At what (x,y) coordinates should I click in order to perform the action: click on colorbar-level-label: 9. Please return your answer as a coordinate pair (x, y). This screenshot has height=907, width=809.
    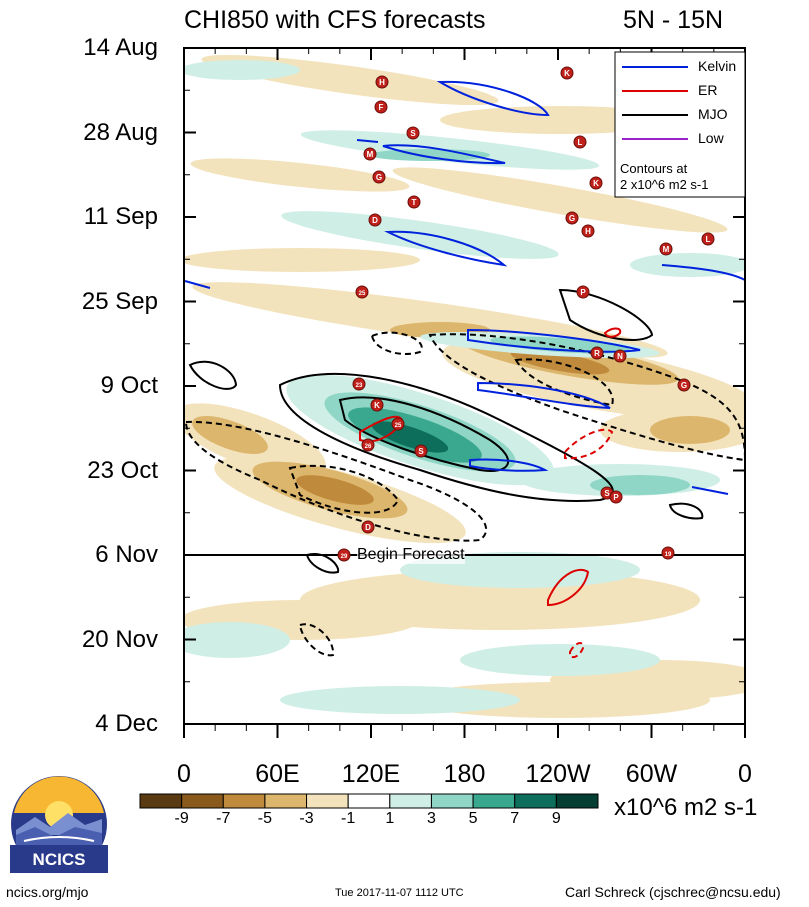
    Looking at the image, I should click on (556, 818).